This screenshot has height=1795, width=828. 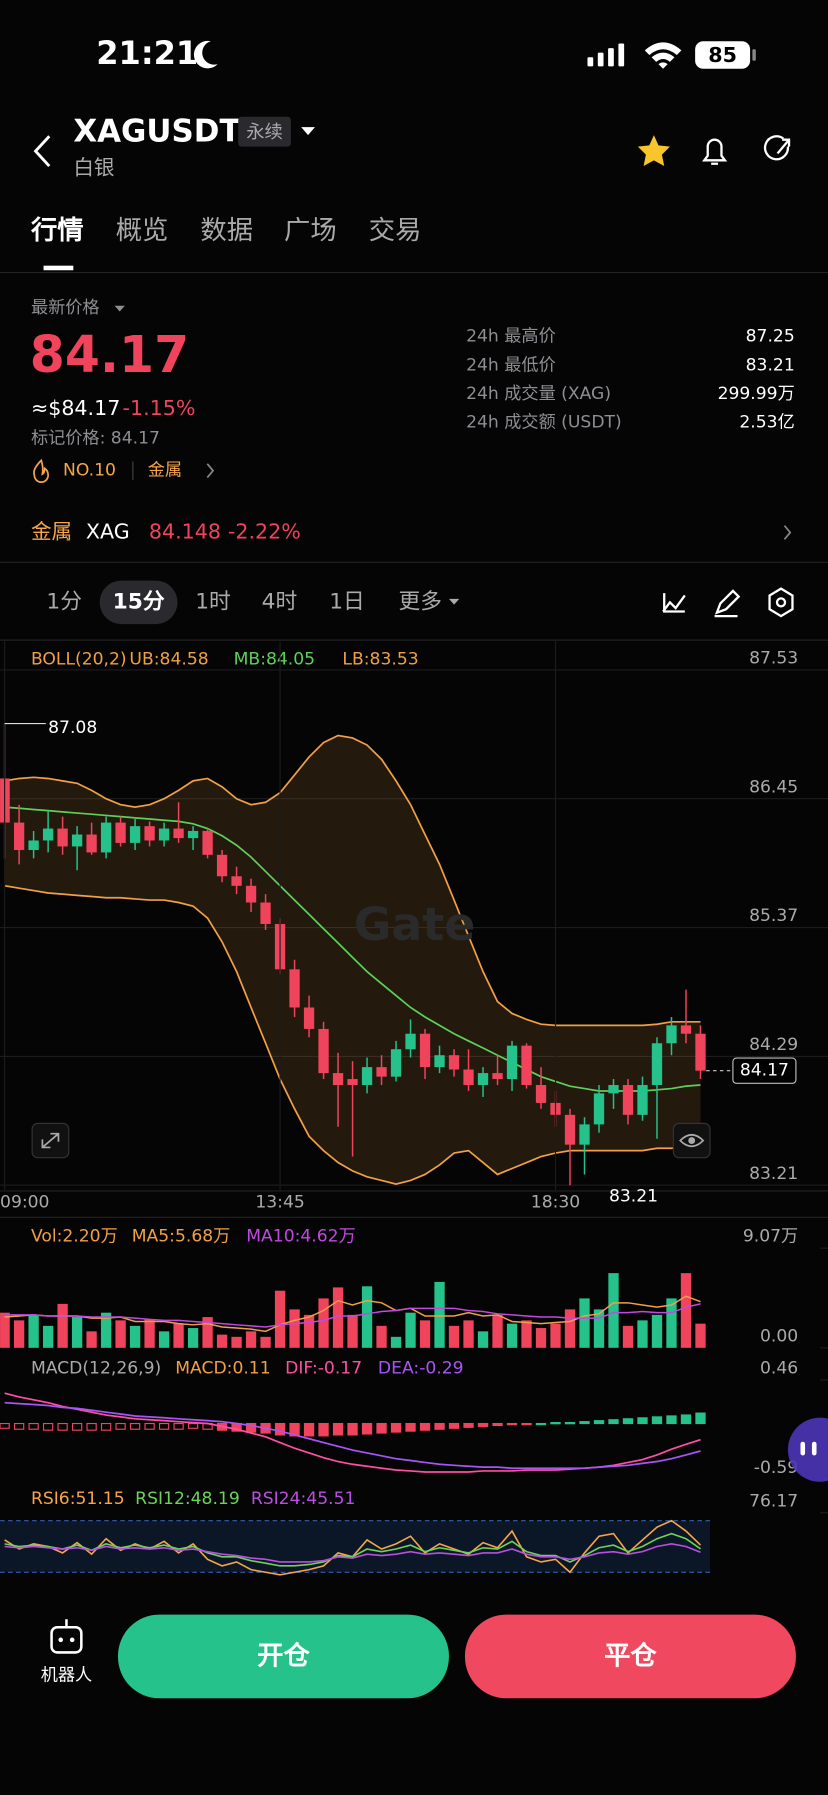 I want to click on tab: 数据, so click(x=226, y=231).